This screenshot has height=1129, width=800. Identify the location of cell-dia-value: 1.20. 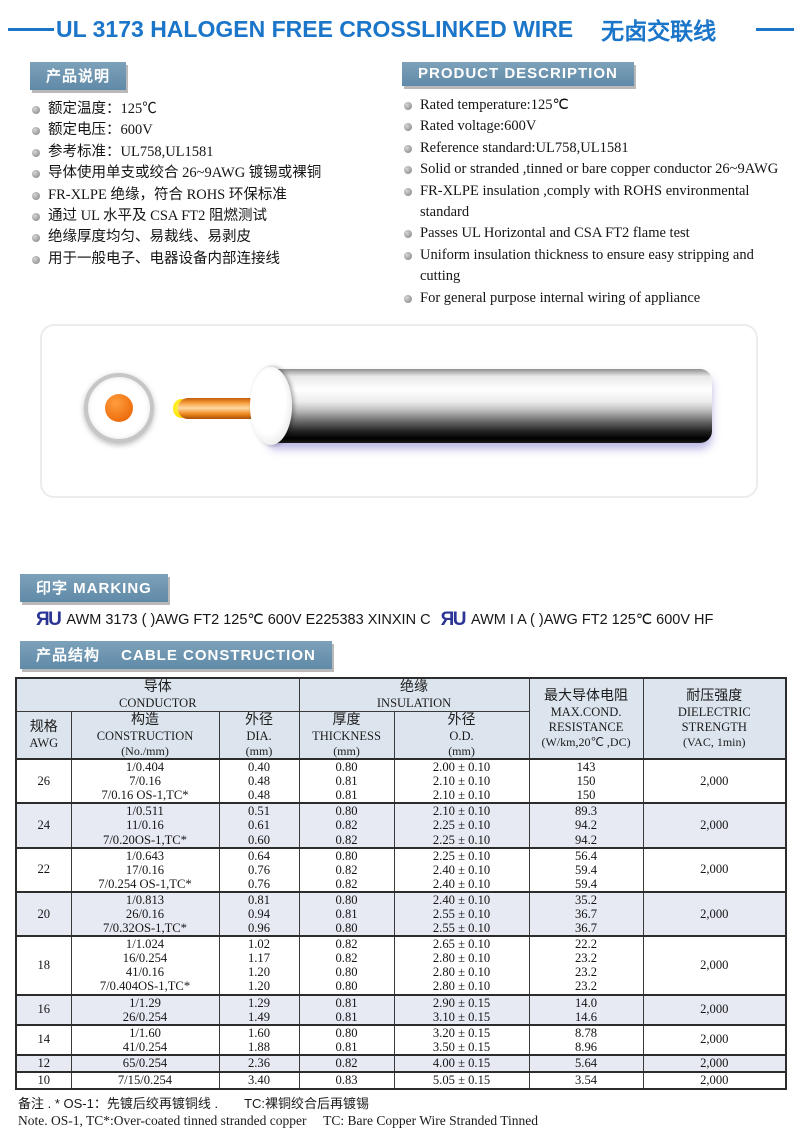
(259, 972).